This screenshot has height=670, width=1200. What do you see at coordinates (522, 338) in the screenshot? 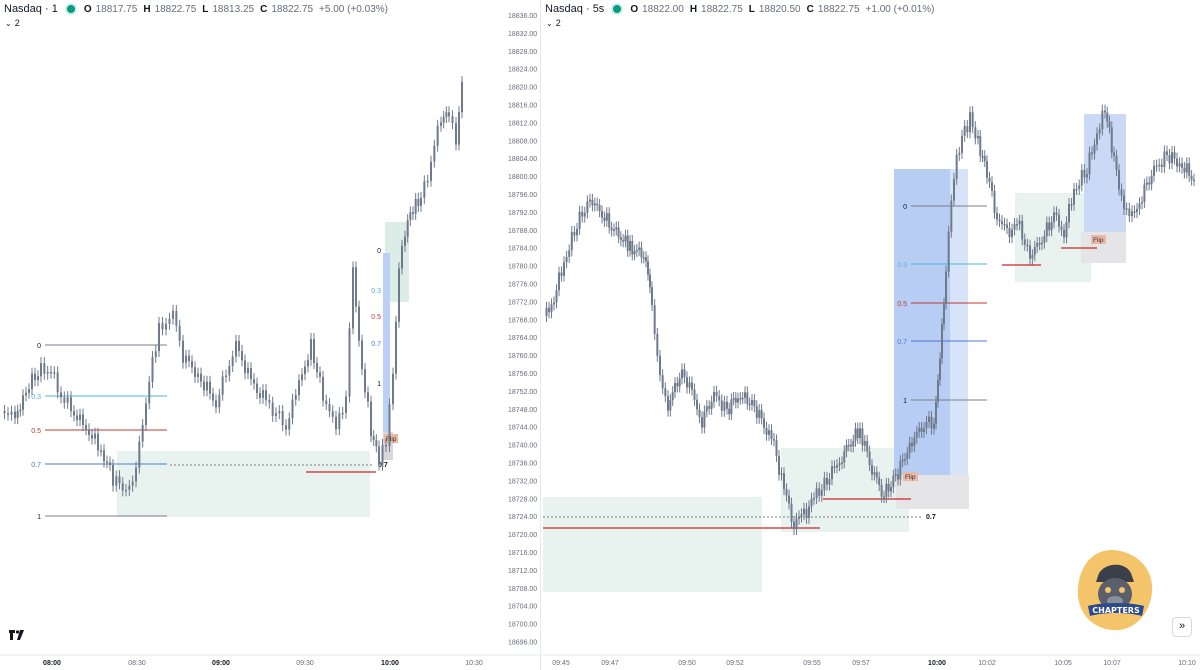
I see `price-tick-label: 18764.00` at bounding box center [522, 338].